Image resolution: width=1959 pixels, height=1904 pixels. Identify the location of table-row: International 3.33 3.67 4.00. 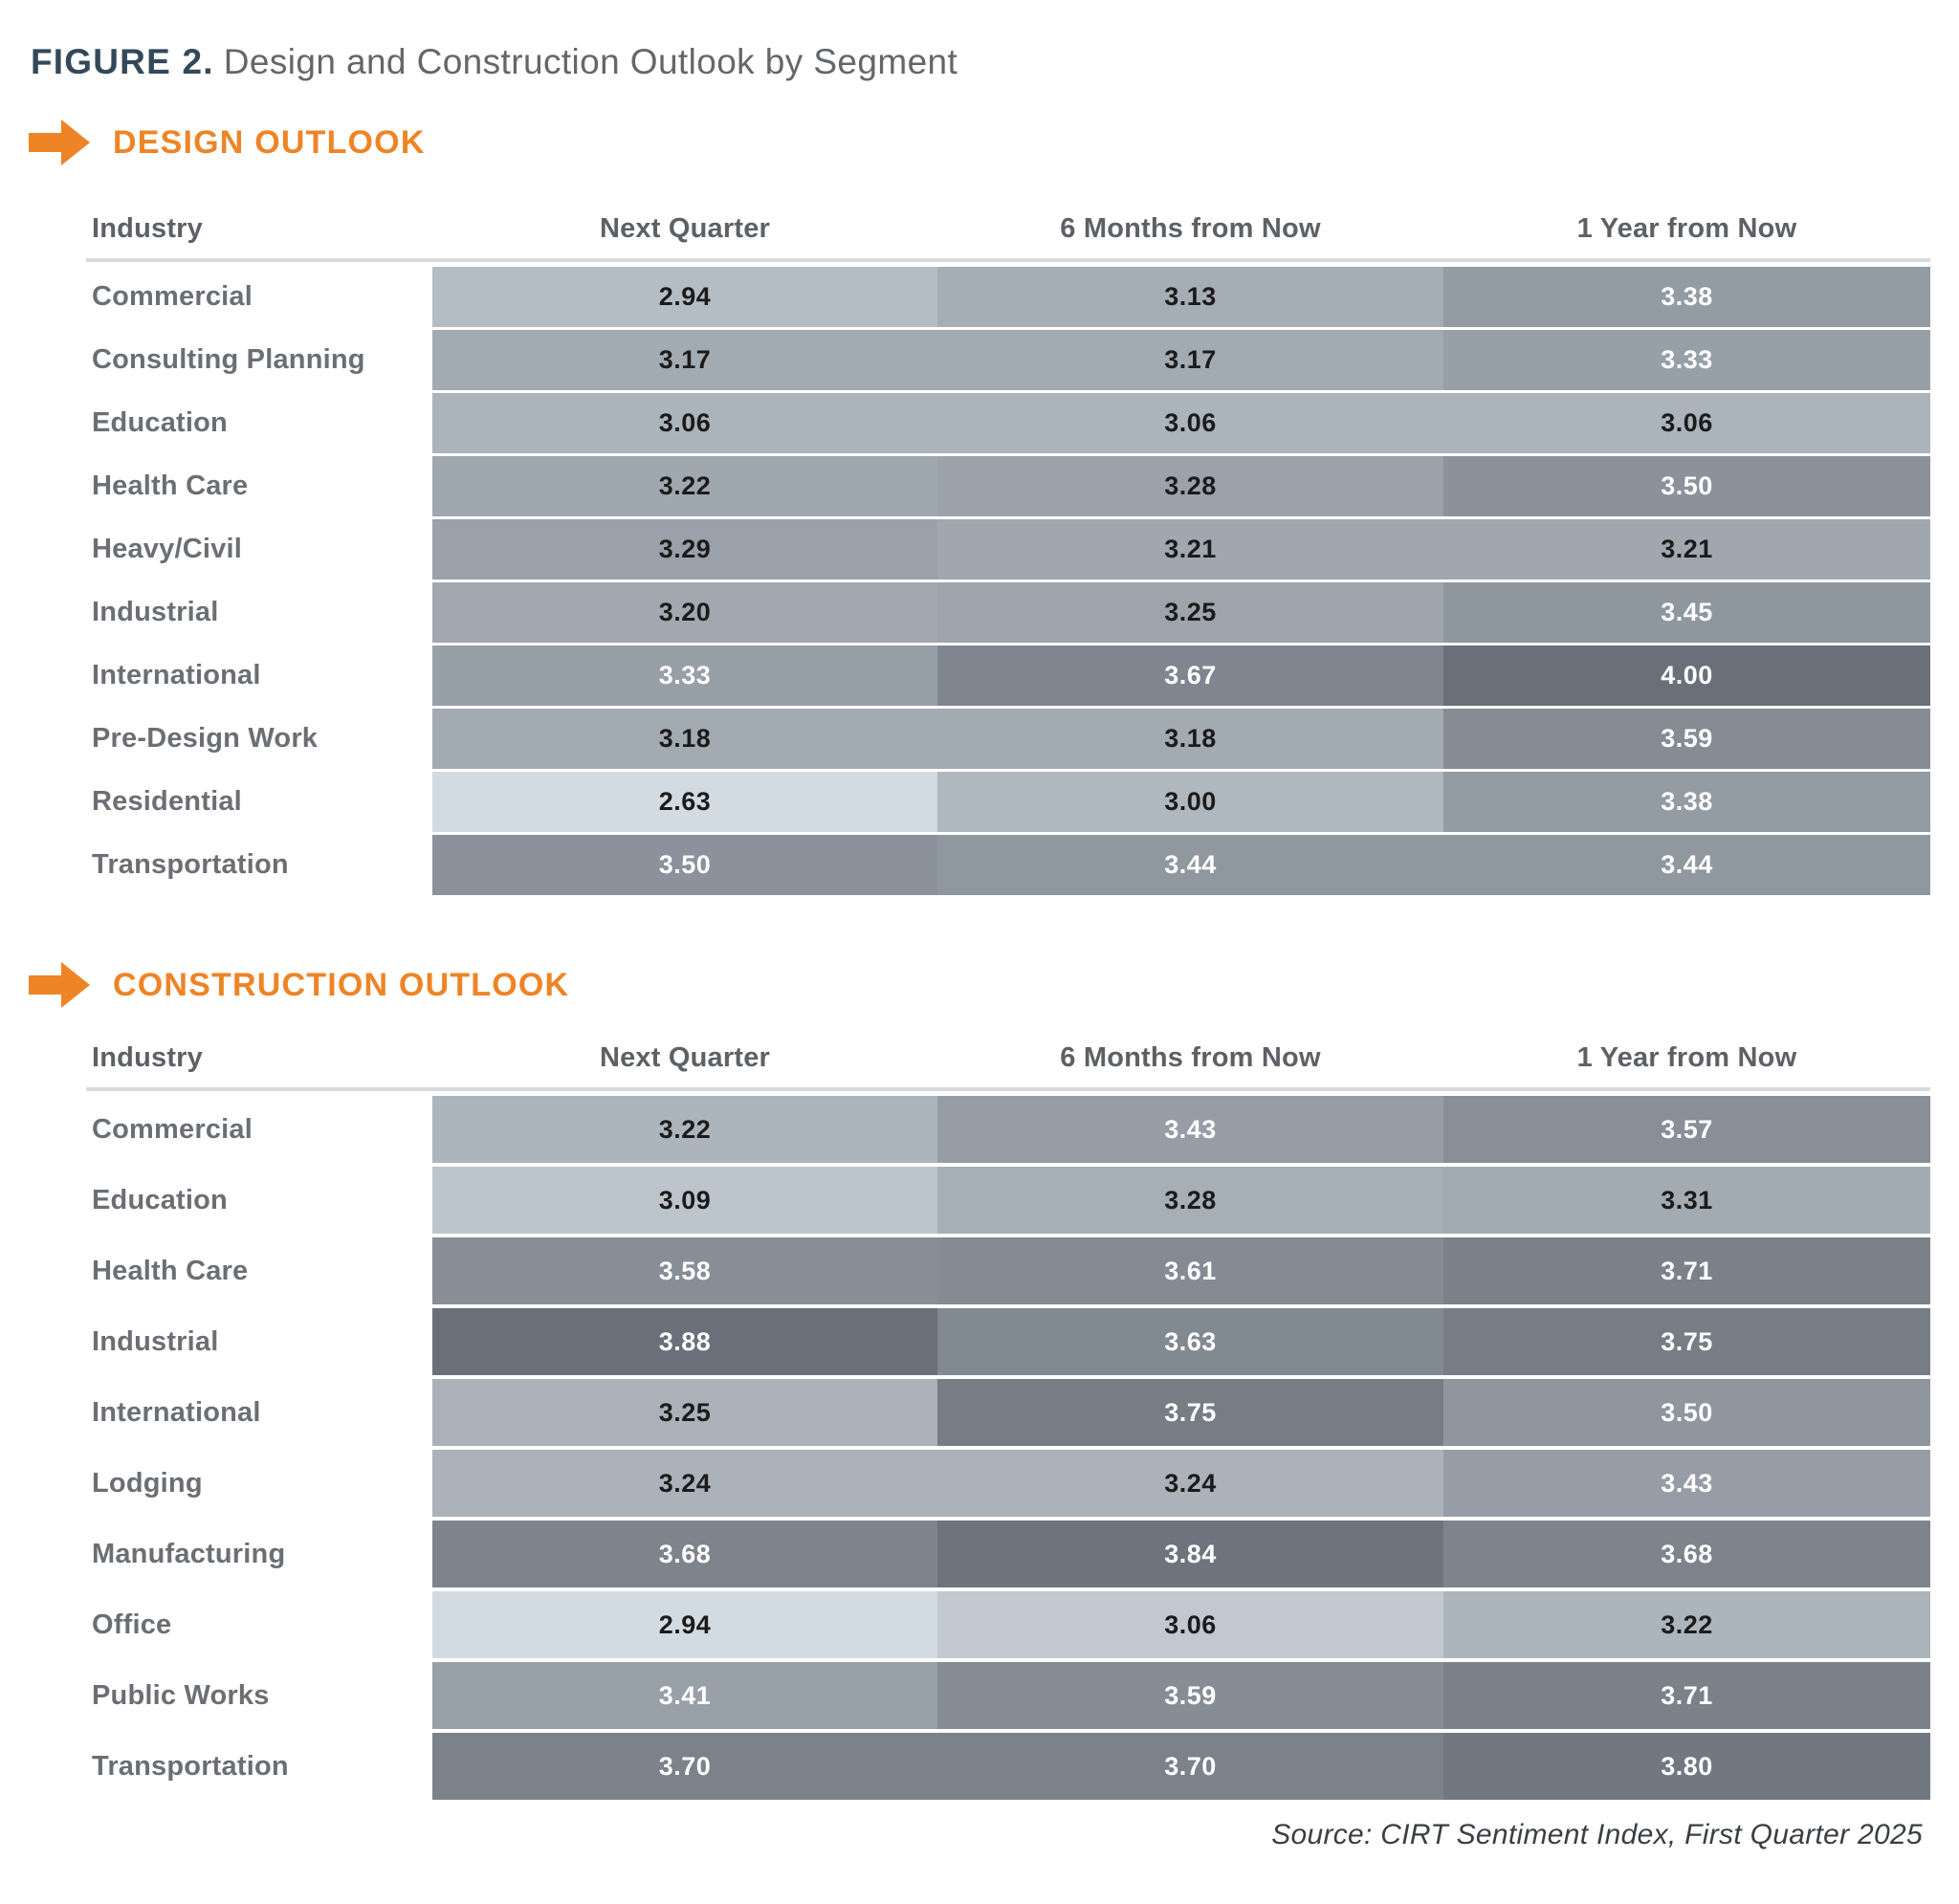
(1008, 677).